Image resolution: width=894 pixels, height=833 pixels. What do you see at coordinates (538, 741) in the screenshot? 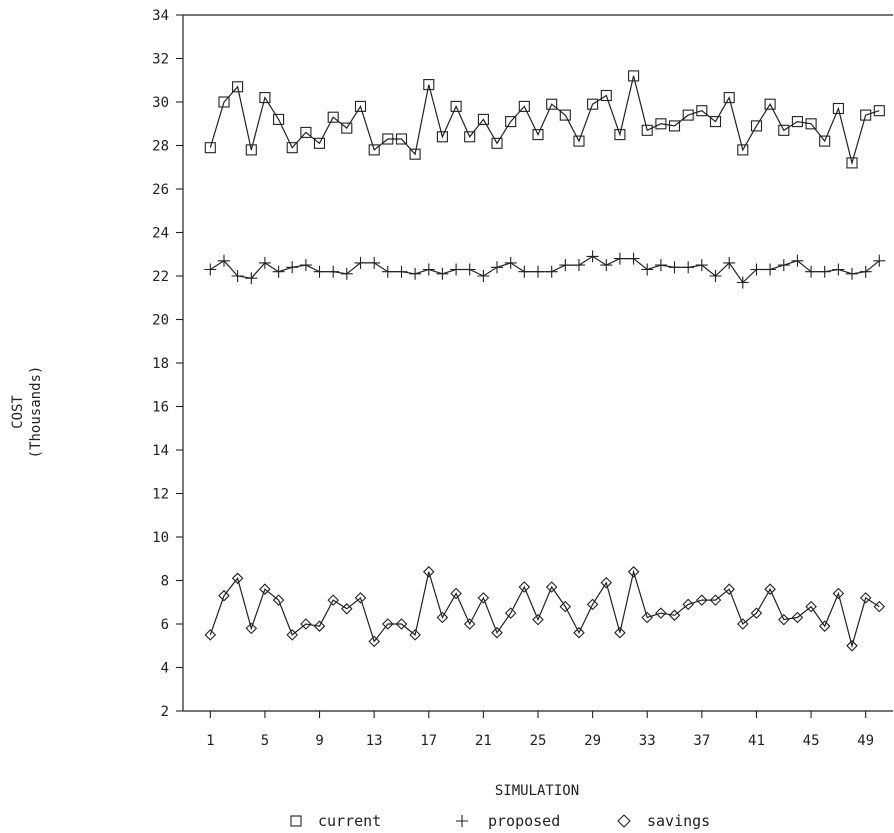
I see `x-tick-label: 25` at bounding box center [538, 741].